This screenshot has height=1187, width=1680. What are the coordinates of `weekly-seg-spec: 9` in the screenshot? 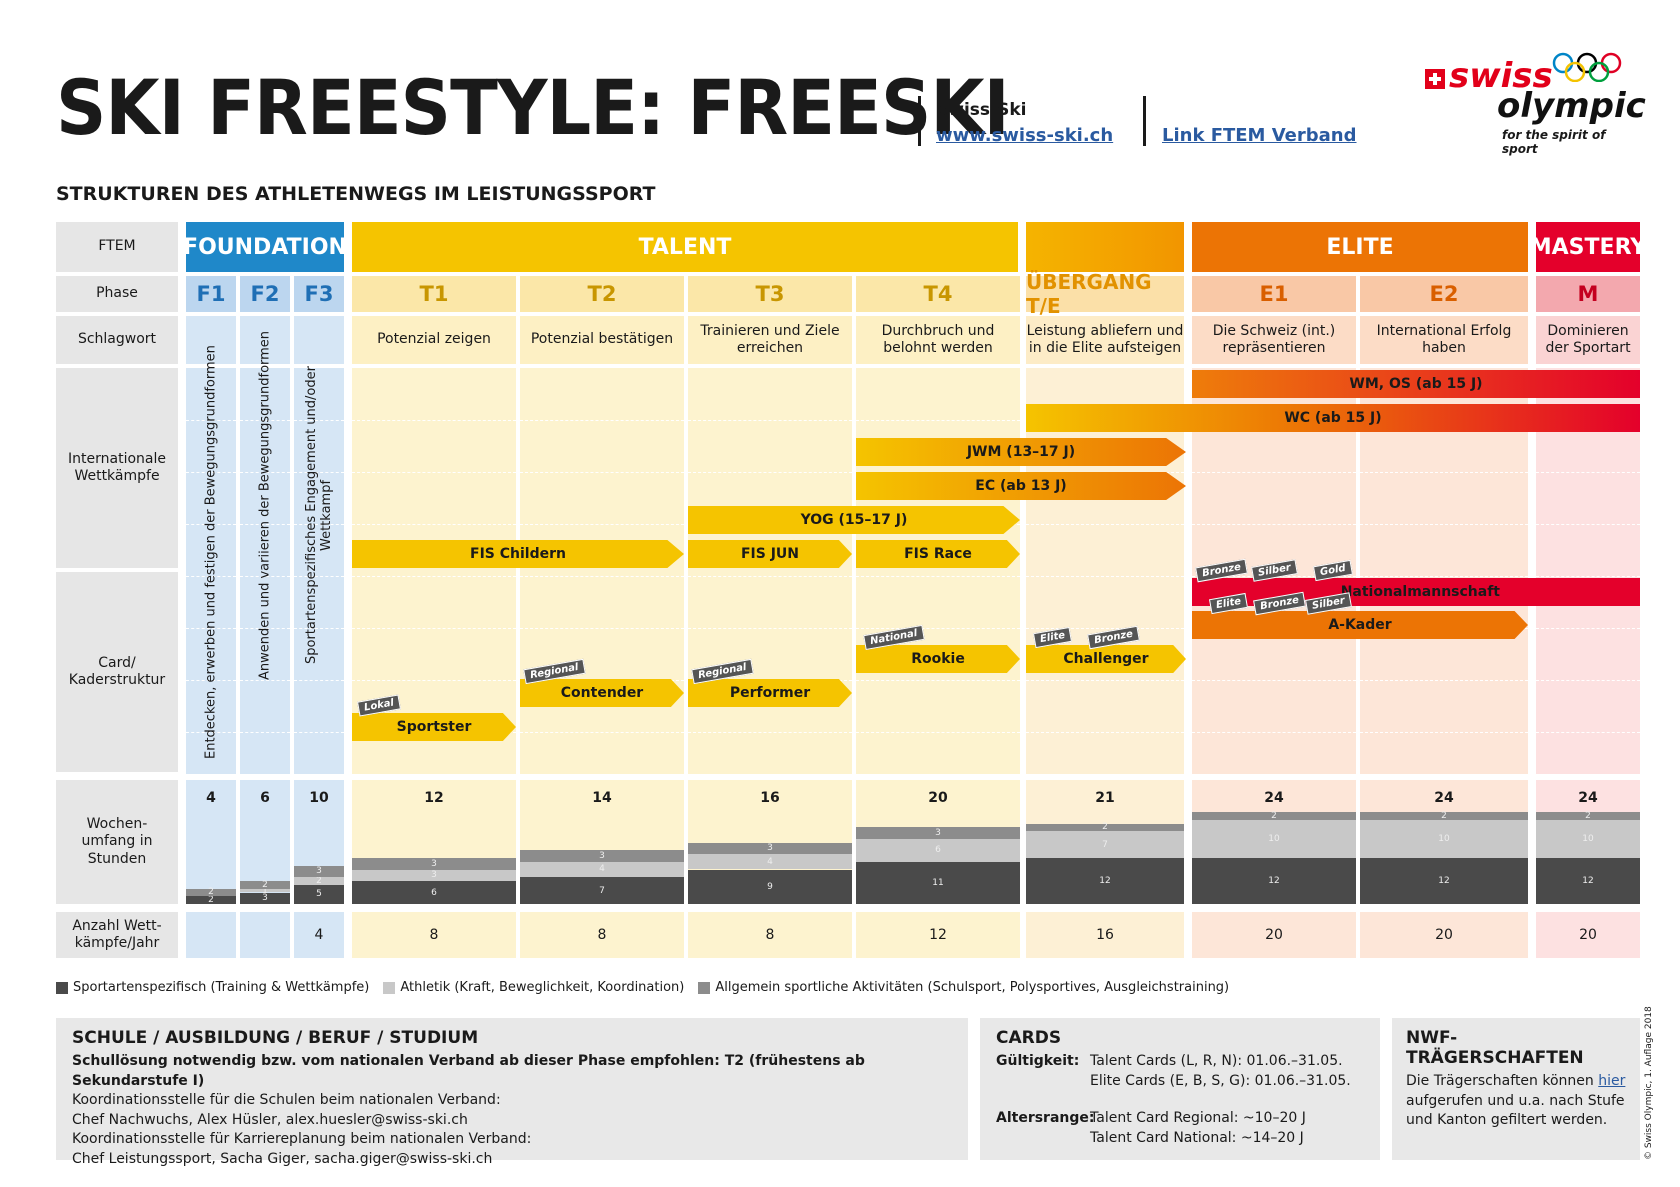 It's located at (770, 886).